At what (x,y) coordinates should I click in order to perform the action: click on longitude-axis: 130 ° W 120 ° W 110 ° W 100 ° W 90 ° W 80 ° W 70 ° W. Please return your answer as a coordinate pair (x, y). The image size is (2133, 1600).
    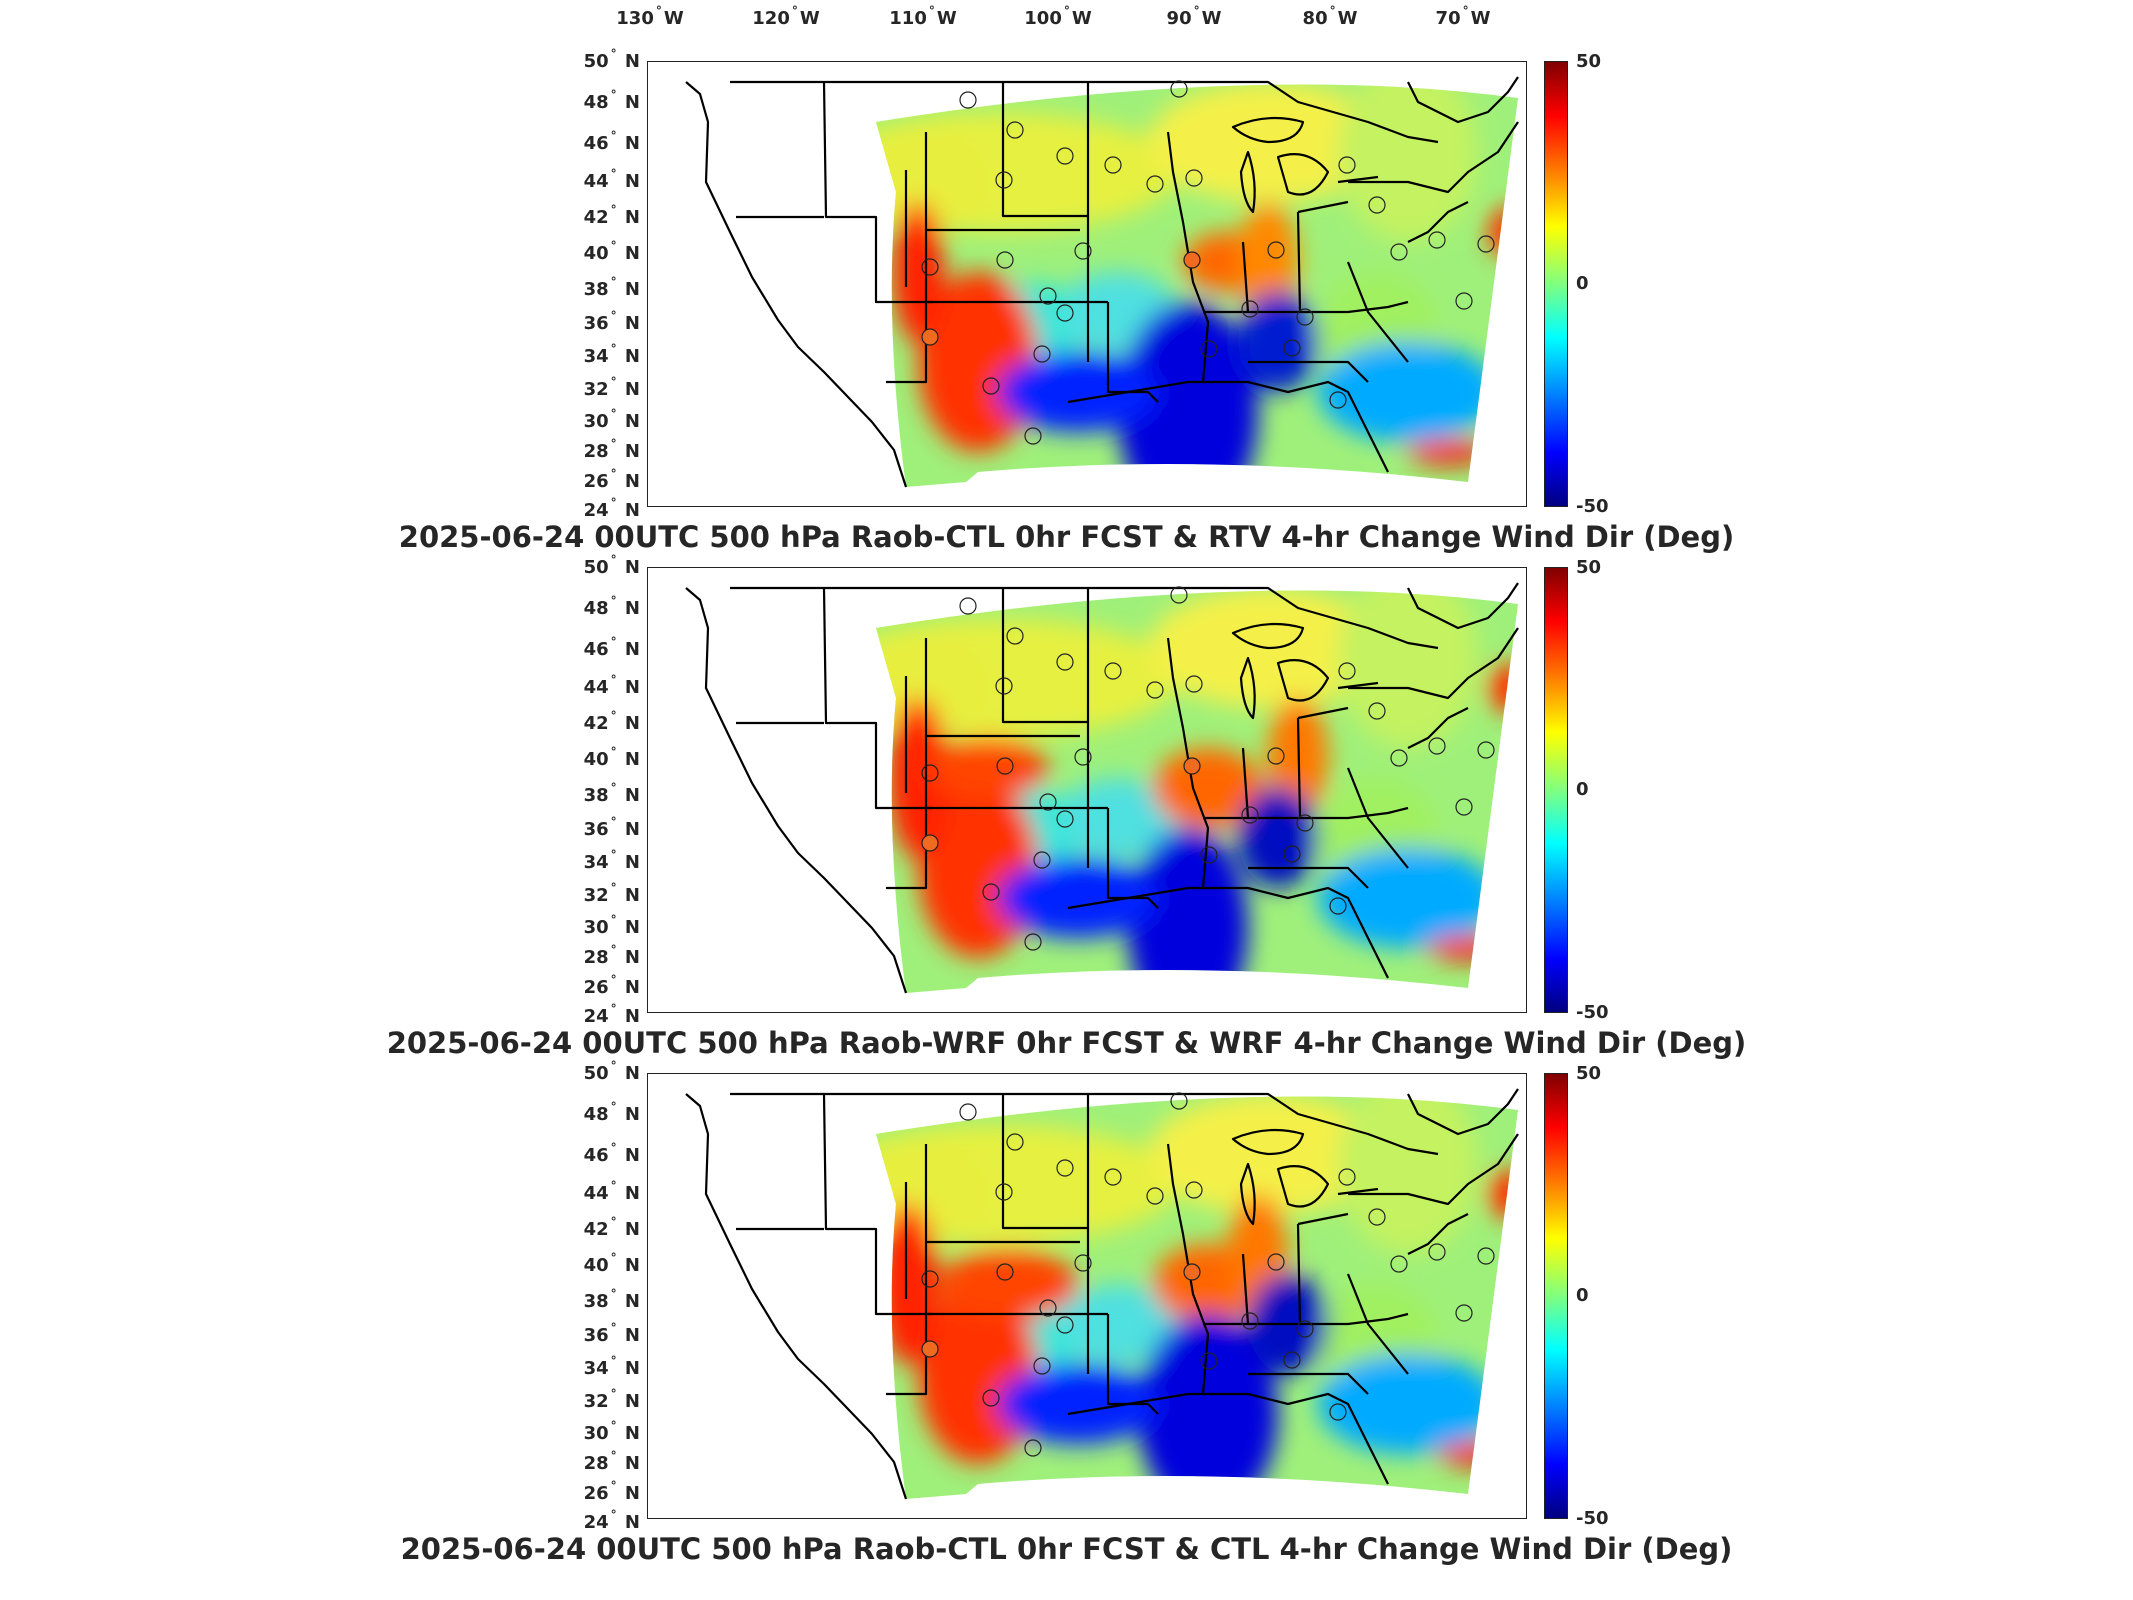
    Looking at the image, I should click on (1066, 20).